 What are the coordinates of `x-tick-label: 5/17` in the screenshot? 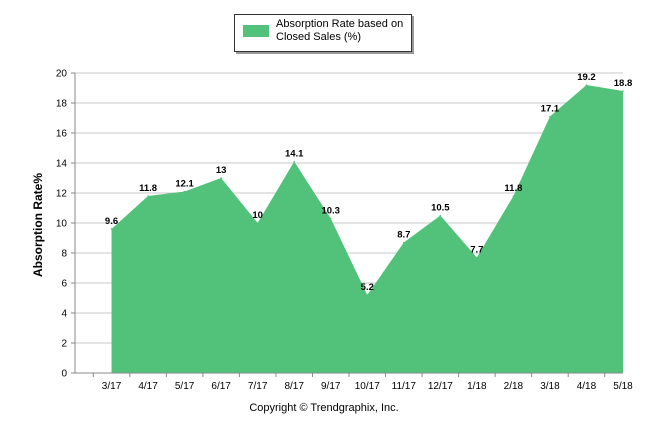 It's located at (185, 386).